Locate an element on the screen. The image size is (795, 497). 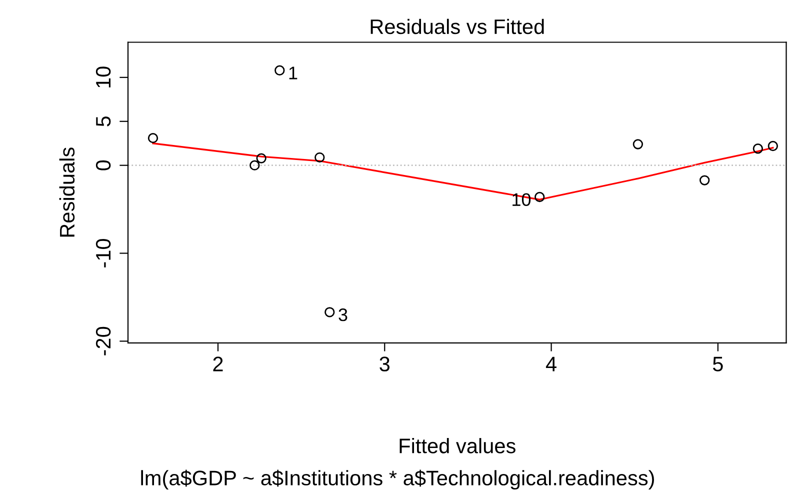
y-tick-label: -10 is located at coordinates (103, 253).